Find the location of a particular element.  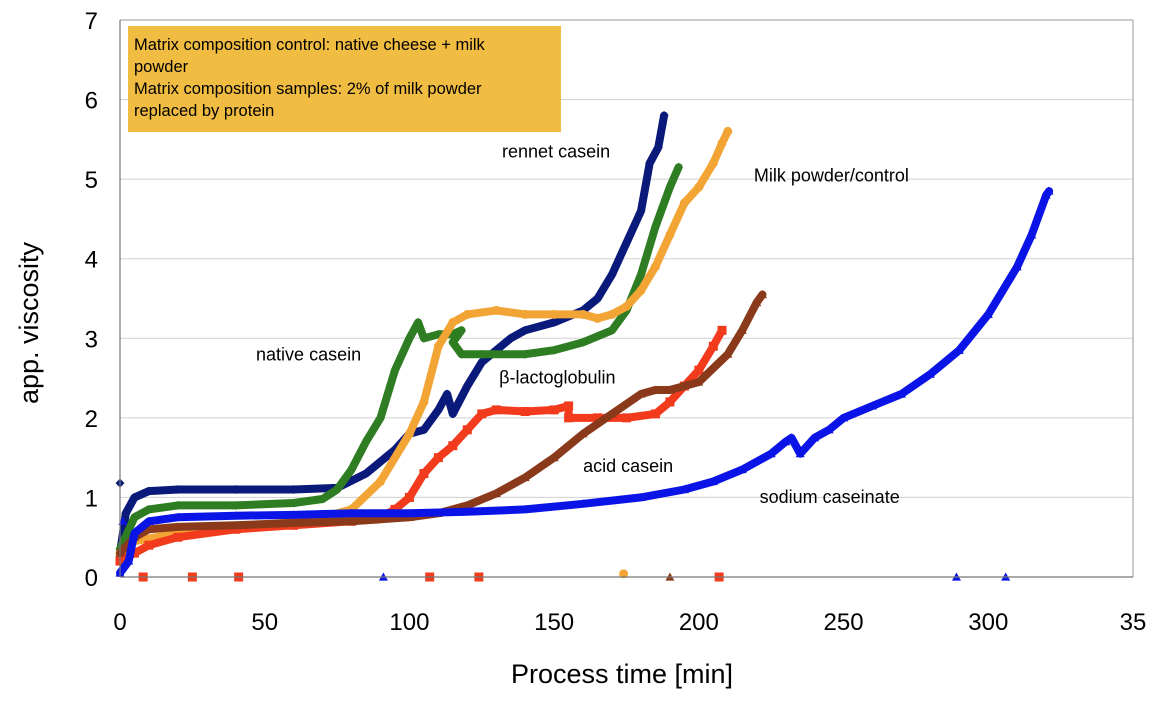

x-axis-title: Process time [min] is located at coordinates (622, 674).